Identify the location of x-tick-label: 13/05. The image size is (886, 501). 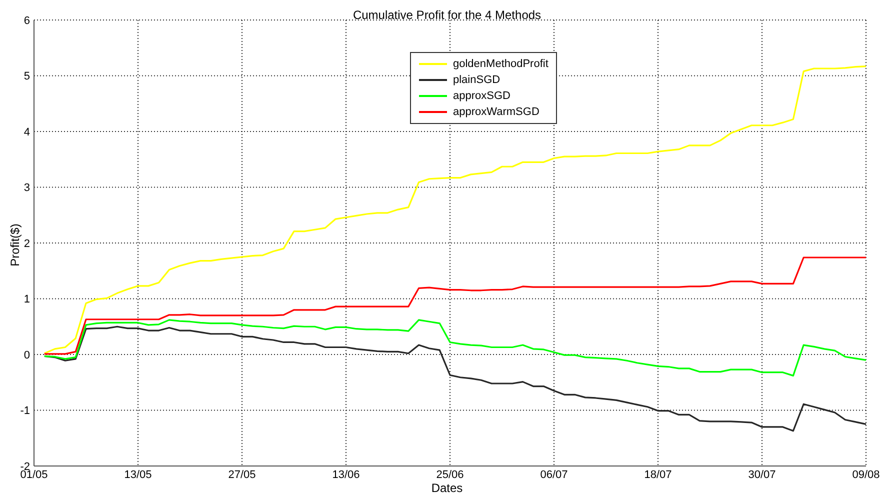
(138, 474).